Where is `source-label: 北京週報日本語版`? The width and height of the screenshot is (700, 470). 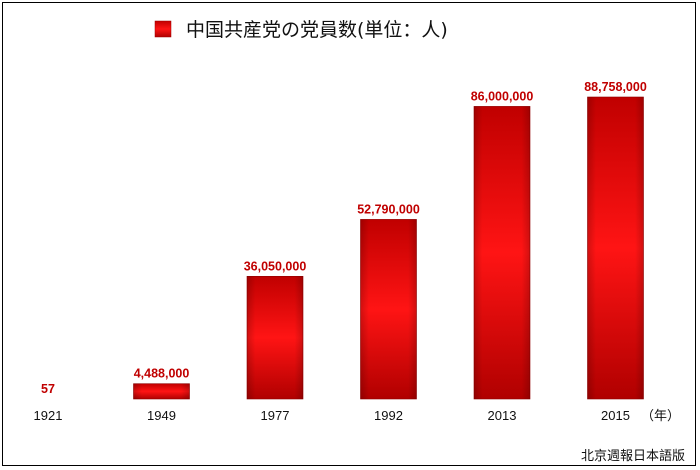
source-label: 北京週報日本語版 is located at coordinates (633, 456).